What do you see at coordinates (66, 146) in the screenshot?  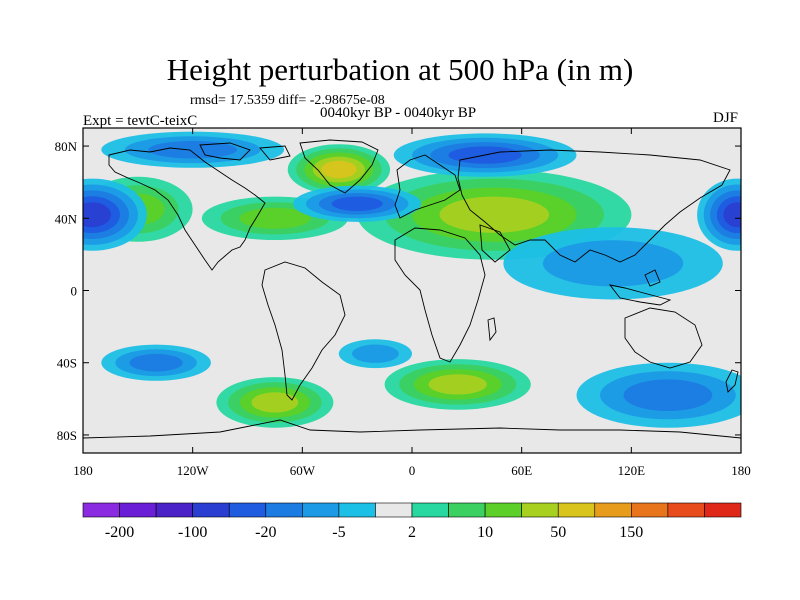 I see `lat-tick-label-0: 80N` at bounding box center [66, 146].